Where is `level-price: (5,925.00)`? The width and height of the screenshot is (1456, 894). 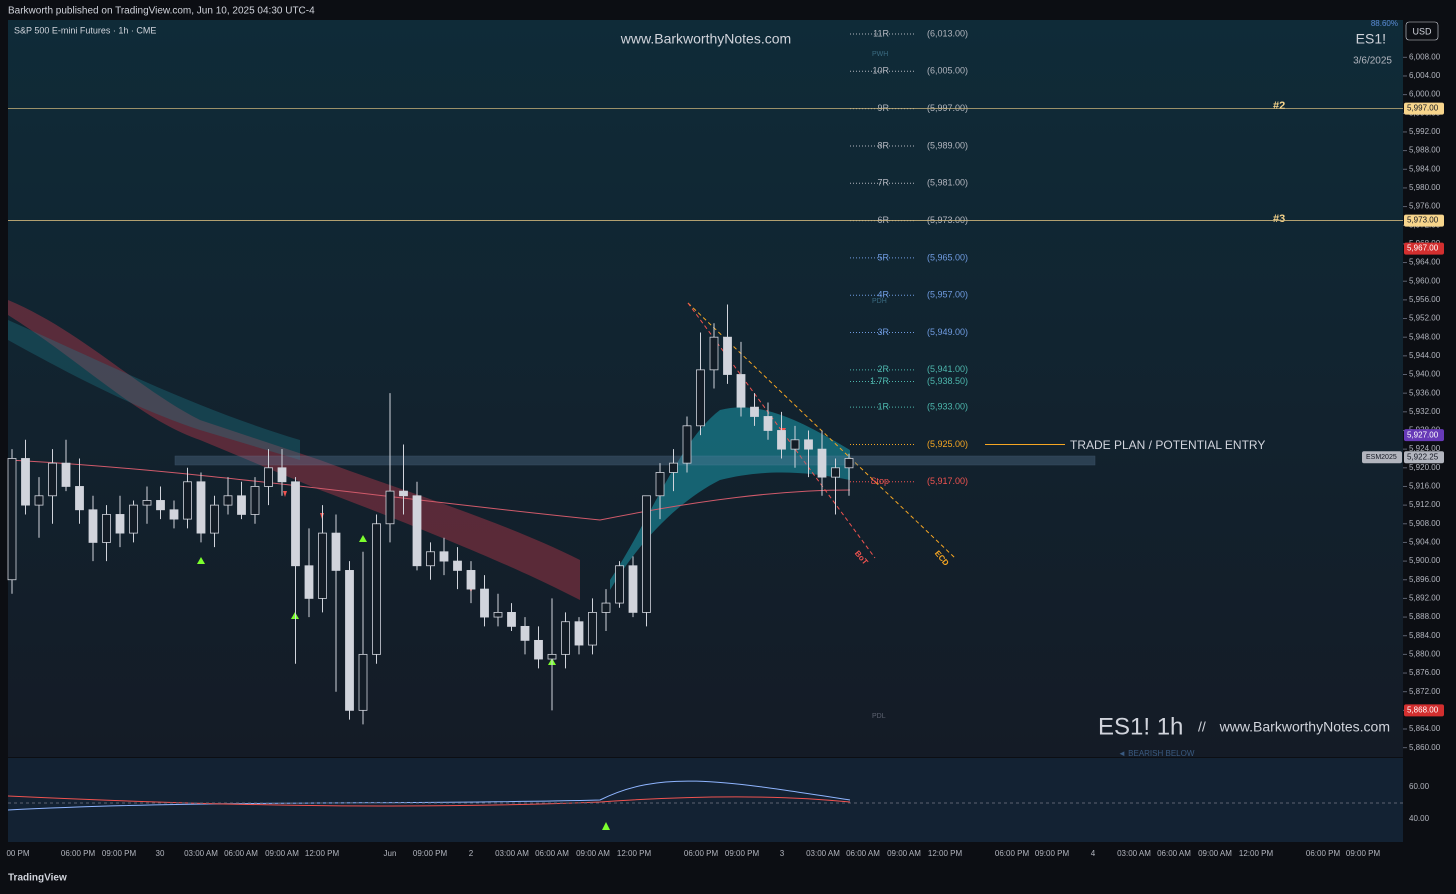
level-price: (5,925.00) is located at coordinates (947, 444).